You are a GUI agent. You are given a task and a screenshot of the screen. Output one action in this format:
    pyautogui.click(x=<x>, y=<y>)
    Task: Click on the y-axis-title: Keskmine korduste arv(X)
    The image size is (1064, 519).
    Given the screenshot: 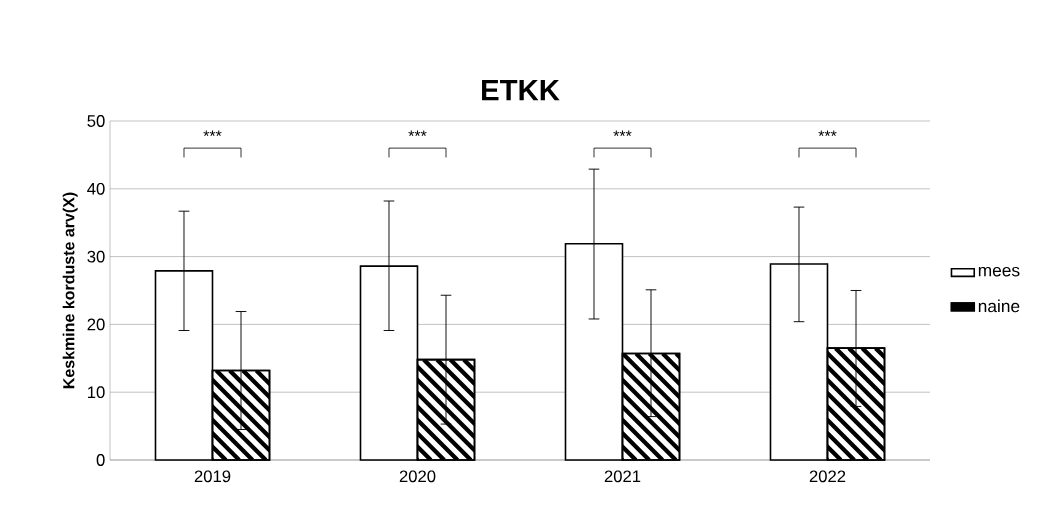 What is the action you would take?
    pyautogui.click(x=70, y=290)
    